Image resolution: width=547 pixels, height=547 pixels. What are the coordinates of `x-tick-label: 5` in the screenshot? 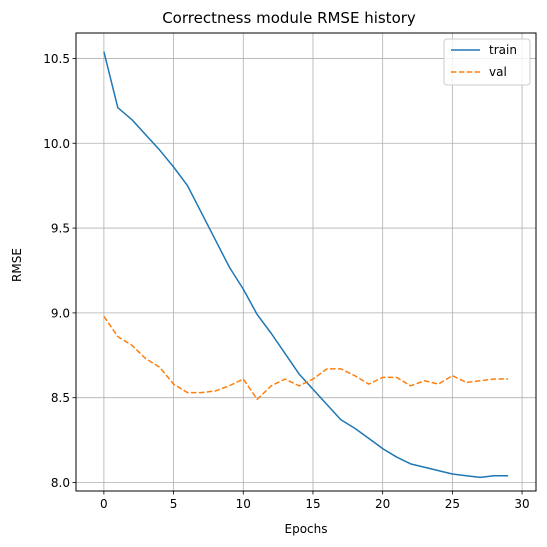 It's located at (174, 504).